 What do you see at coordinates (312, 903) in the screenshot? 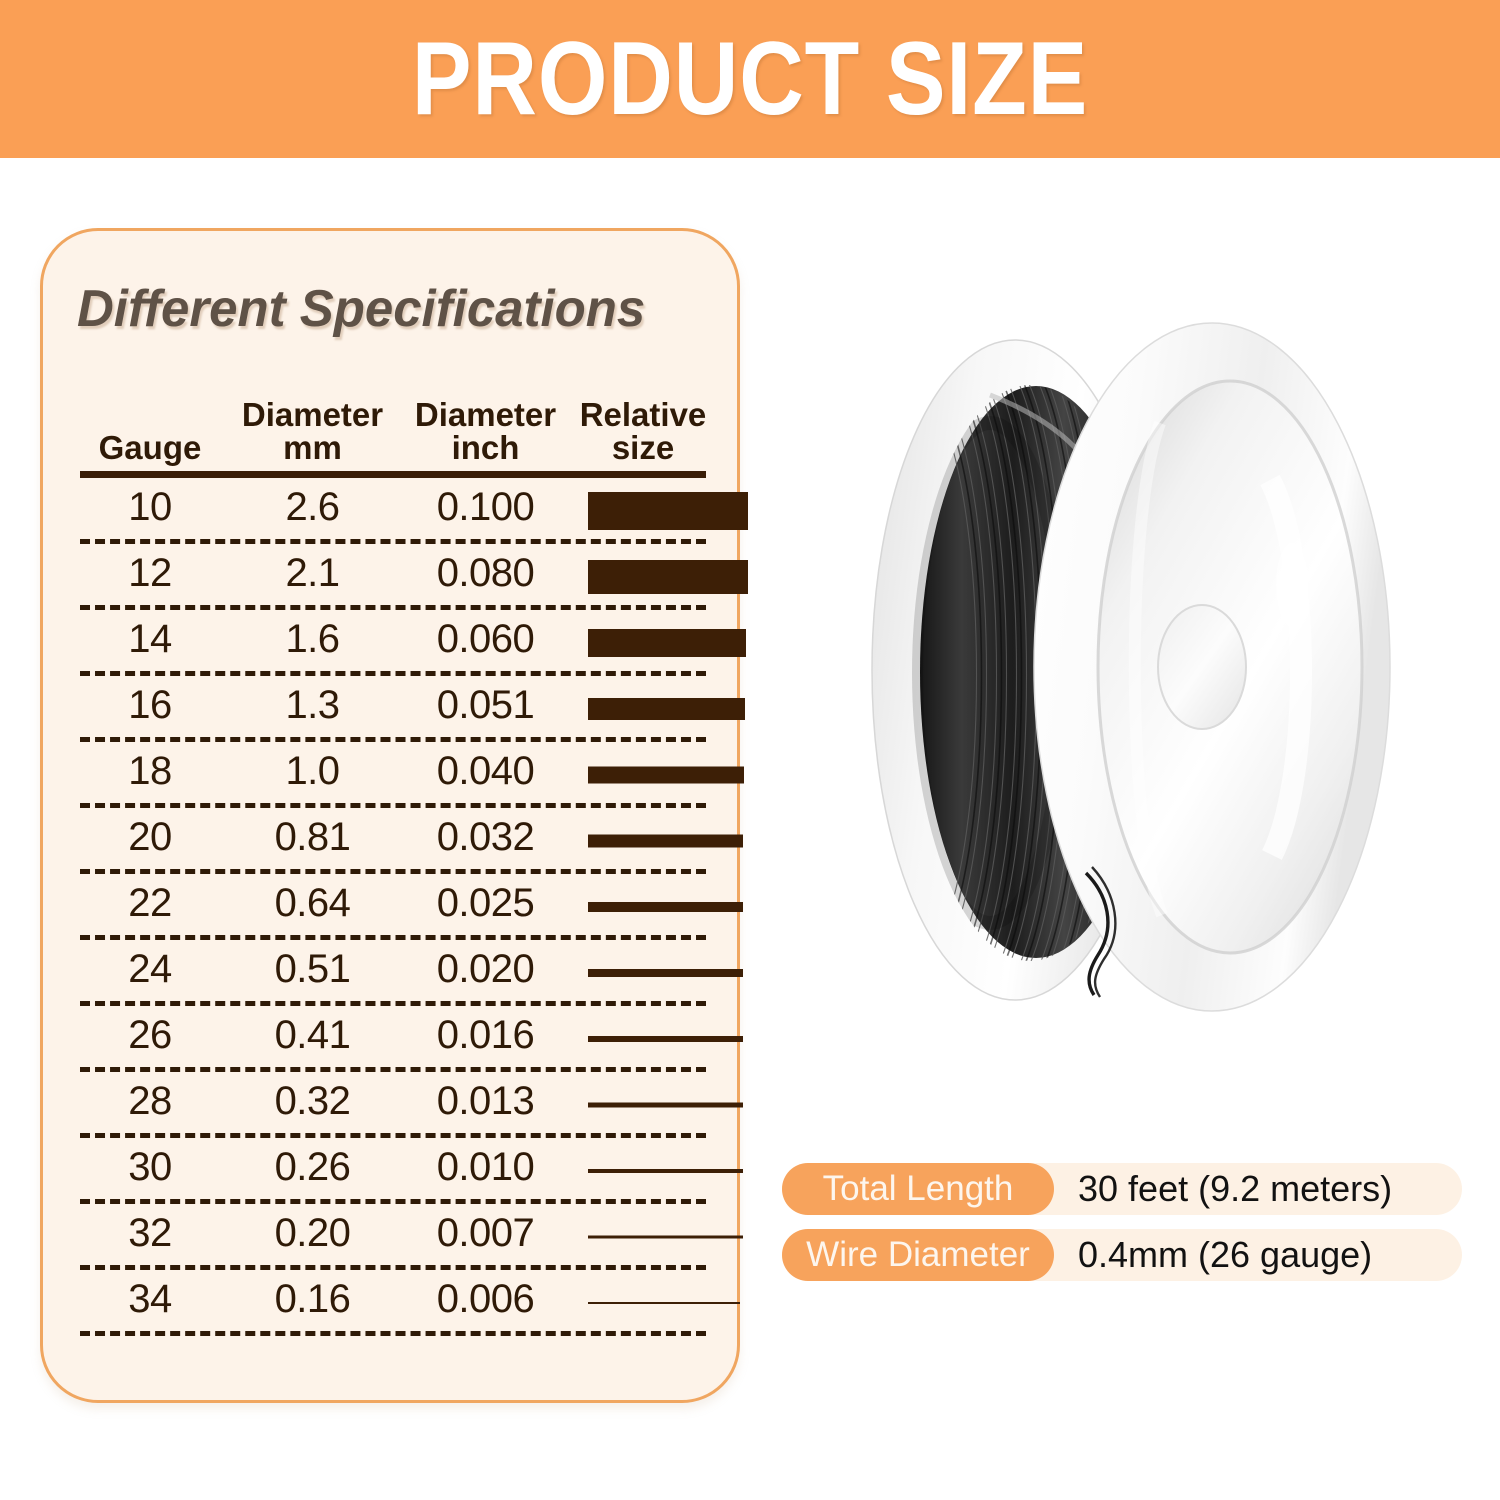
I see `cell-diameter-mm: 0.64` at bounding box center [312, 903].